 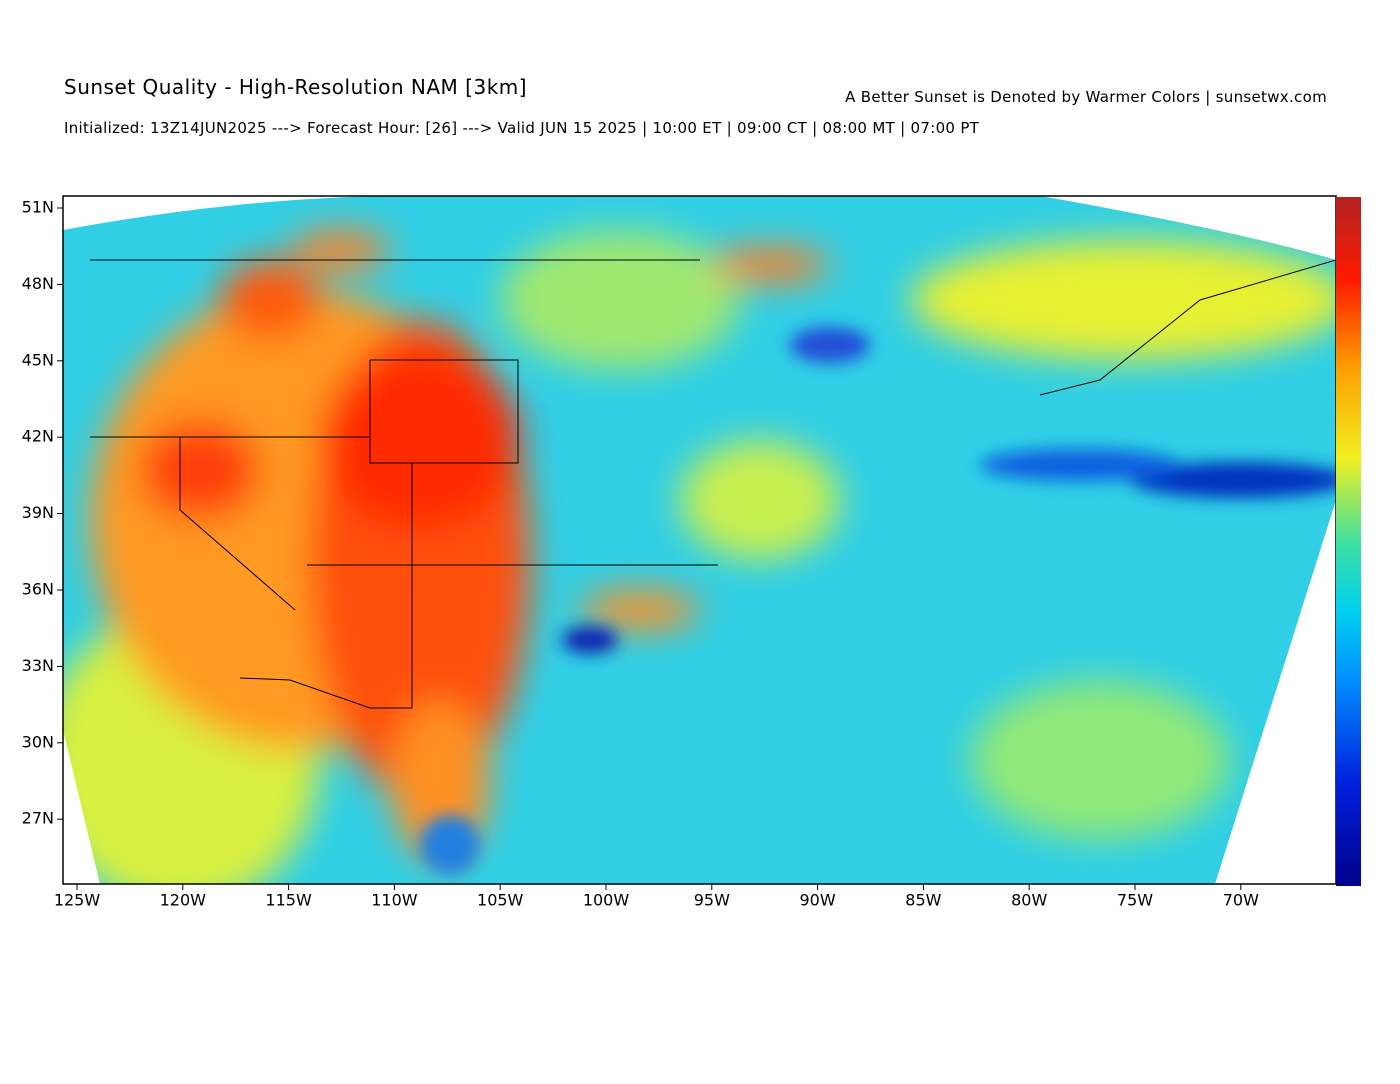 What do you see at coordinates (1135, 900) in the screenshot?
I see `lon-label: 75W` at bounding box center [1135, 900].